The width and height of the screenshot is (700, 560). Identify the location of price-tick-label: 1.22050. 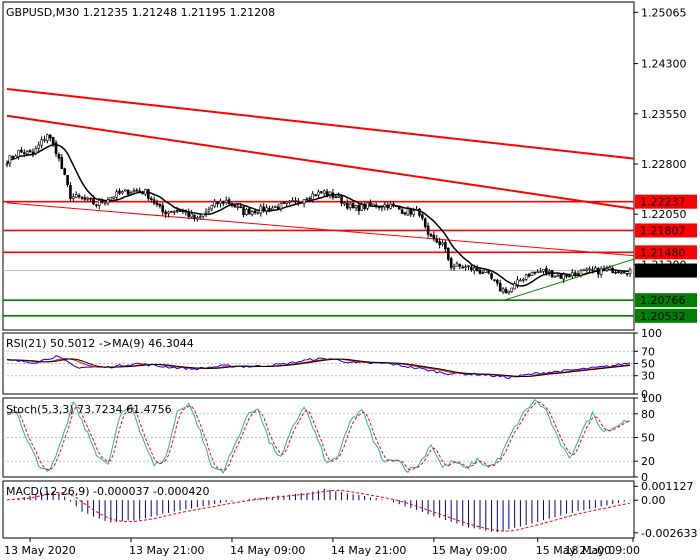
(664, 214).